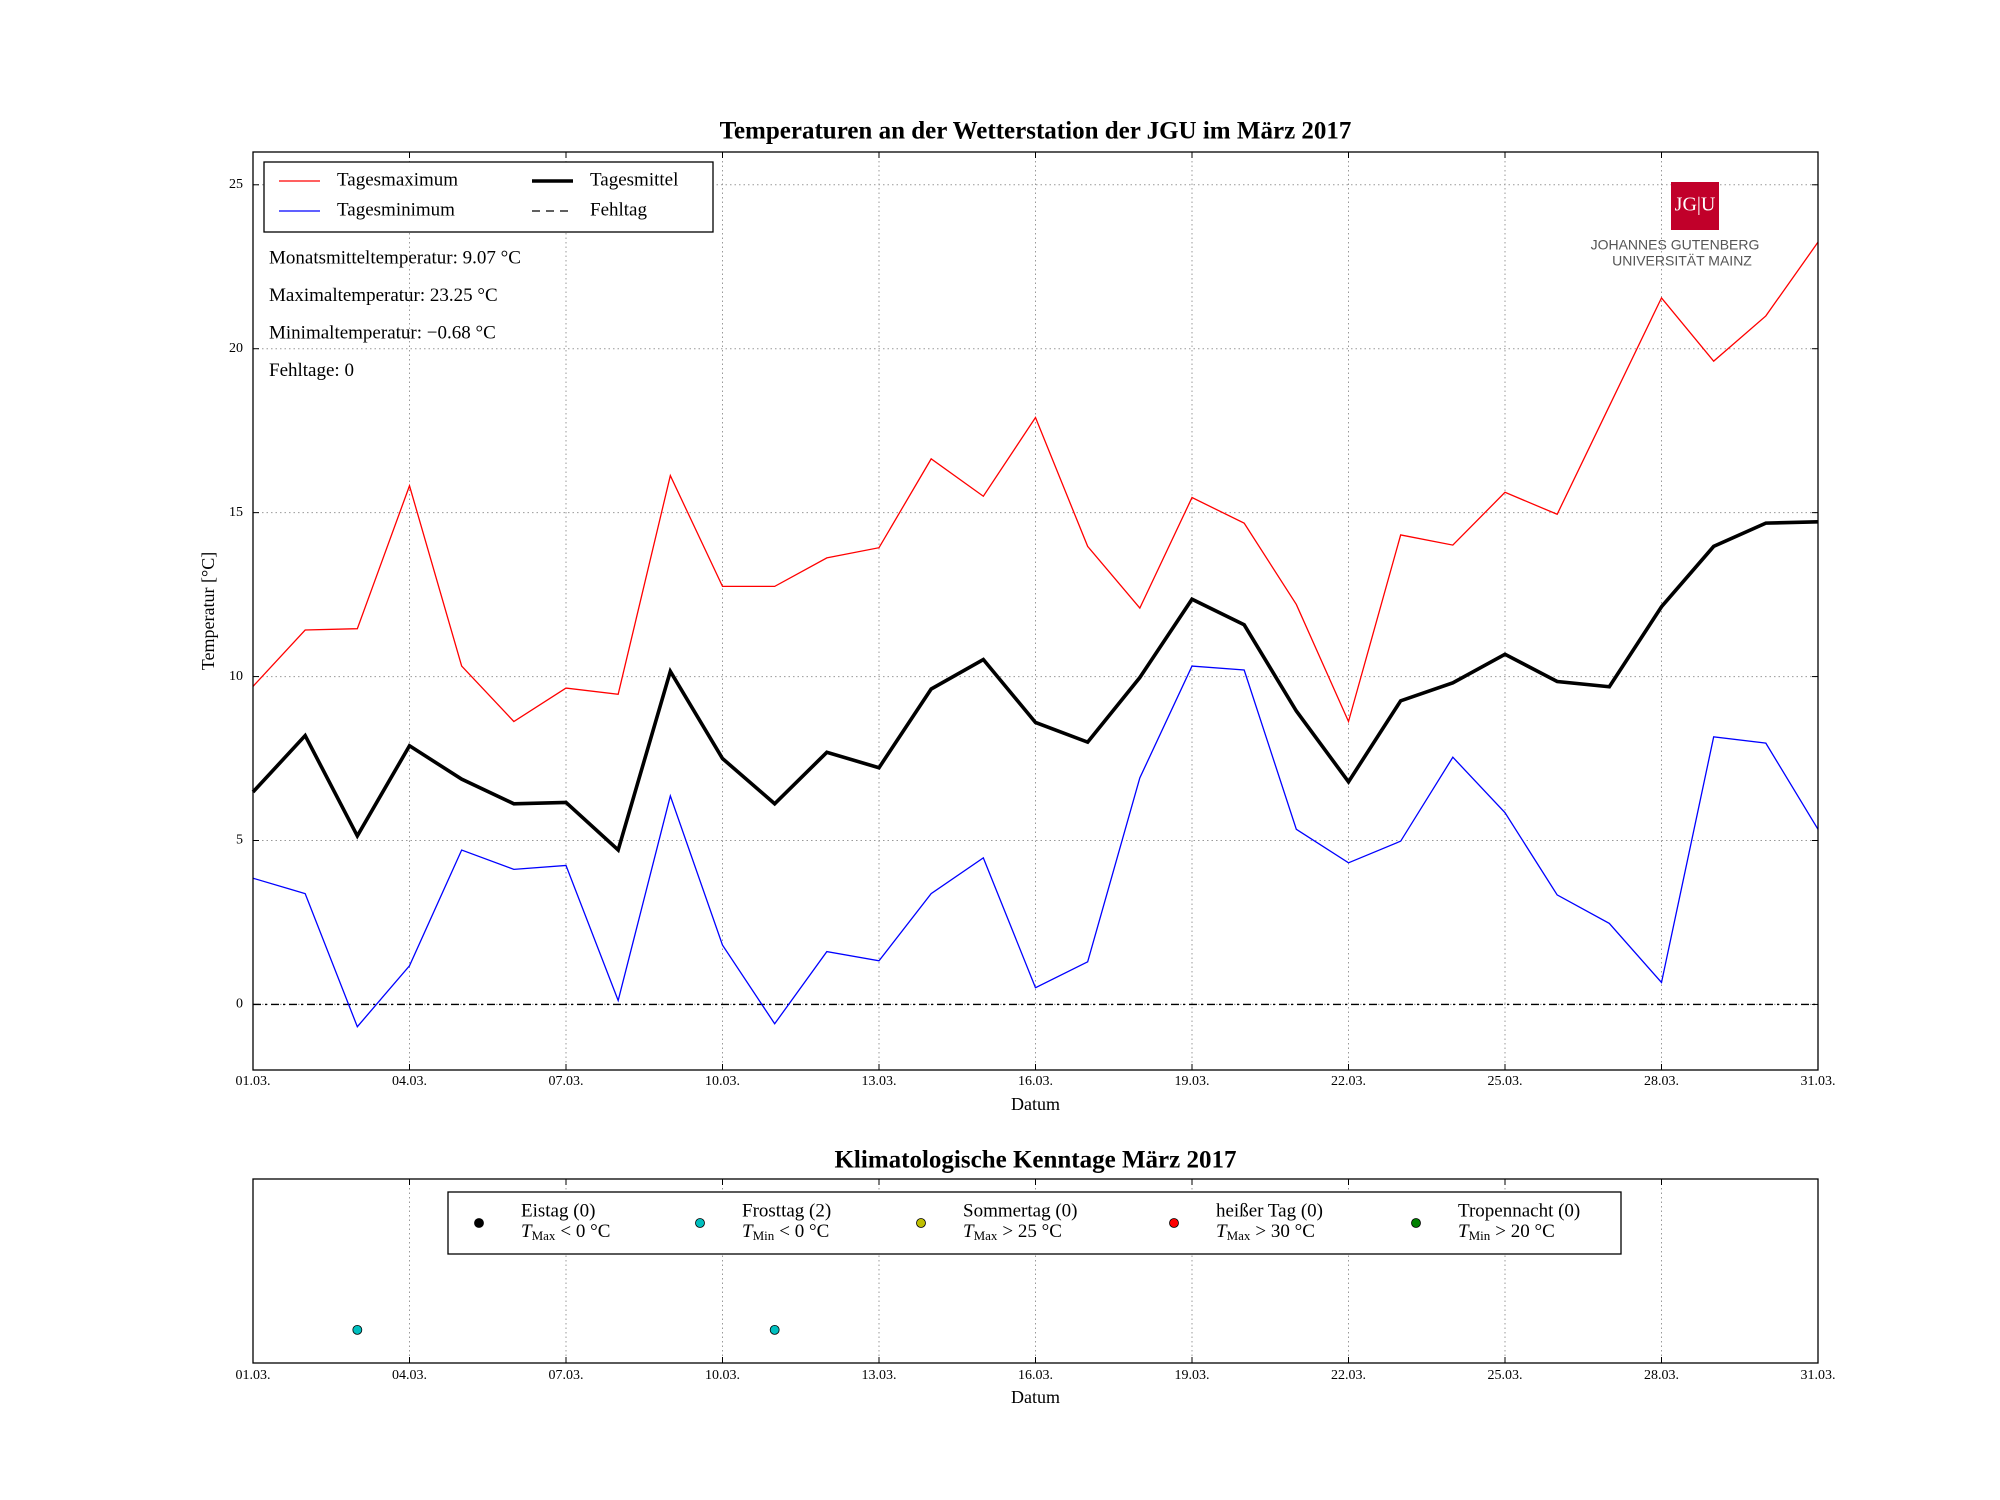 The width and height of the screenshot is (2000, 1500). I want to click on legend-label: Tropennacht (0), so click(1519, 1210).